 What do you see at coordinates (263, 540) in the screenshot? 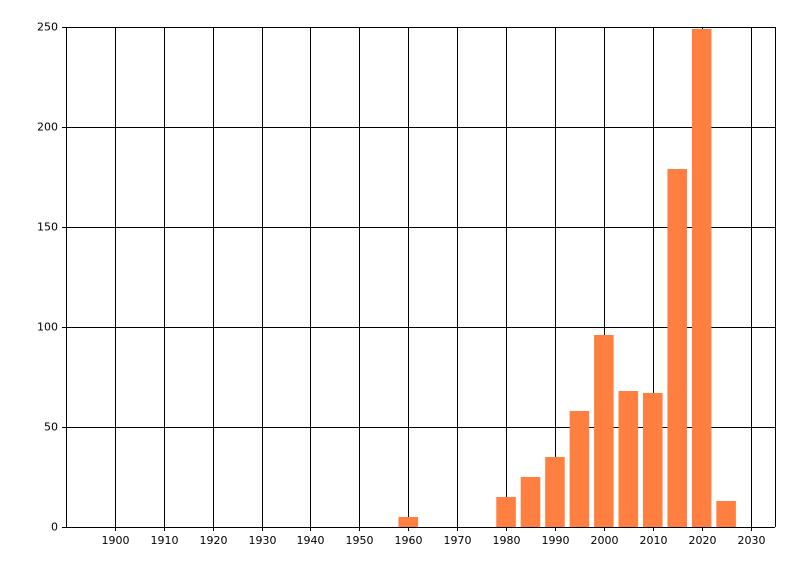
I see `x-tick-label: 1930` at bounding box center [263, 540].